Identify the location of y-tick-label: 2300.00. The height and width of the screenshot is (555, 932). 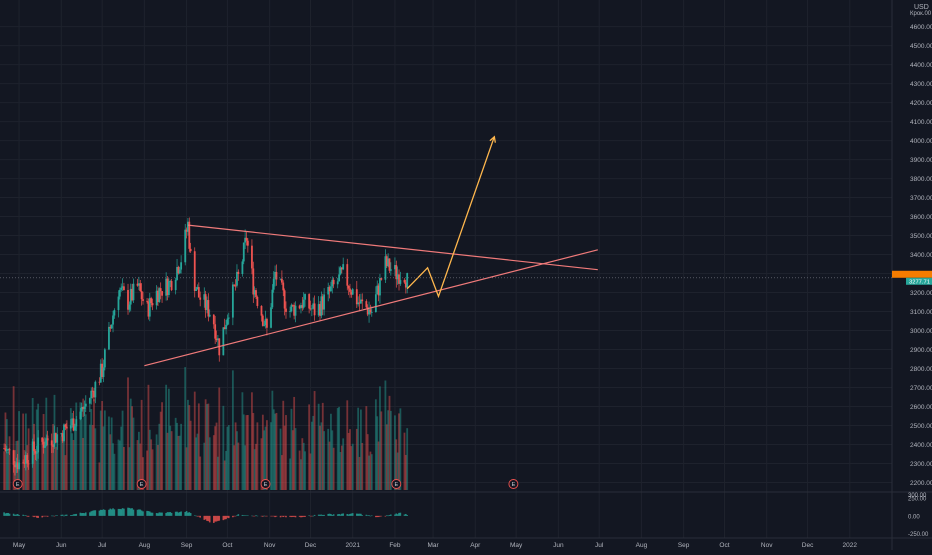
(921, 464).